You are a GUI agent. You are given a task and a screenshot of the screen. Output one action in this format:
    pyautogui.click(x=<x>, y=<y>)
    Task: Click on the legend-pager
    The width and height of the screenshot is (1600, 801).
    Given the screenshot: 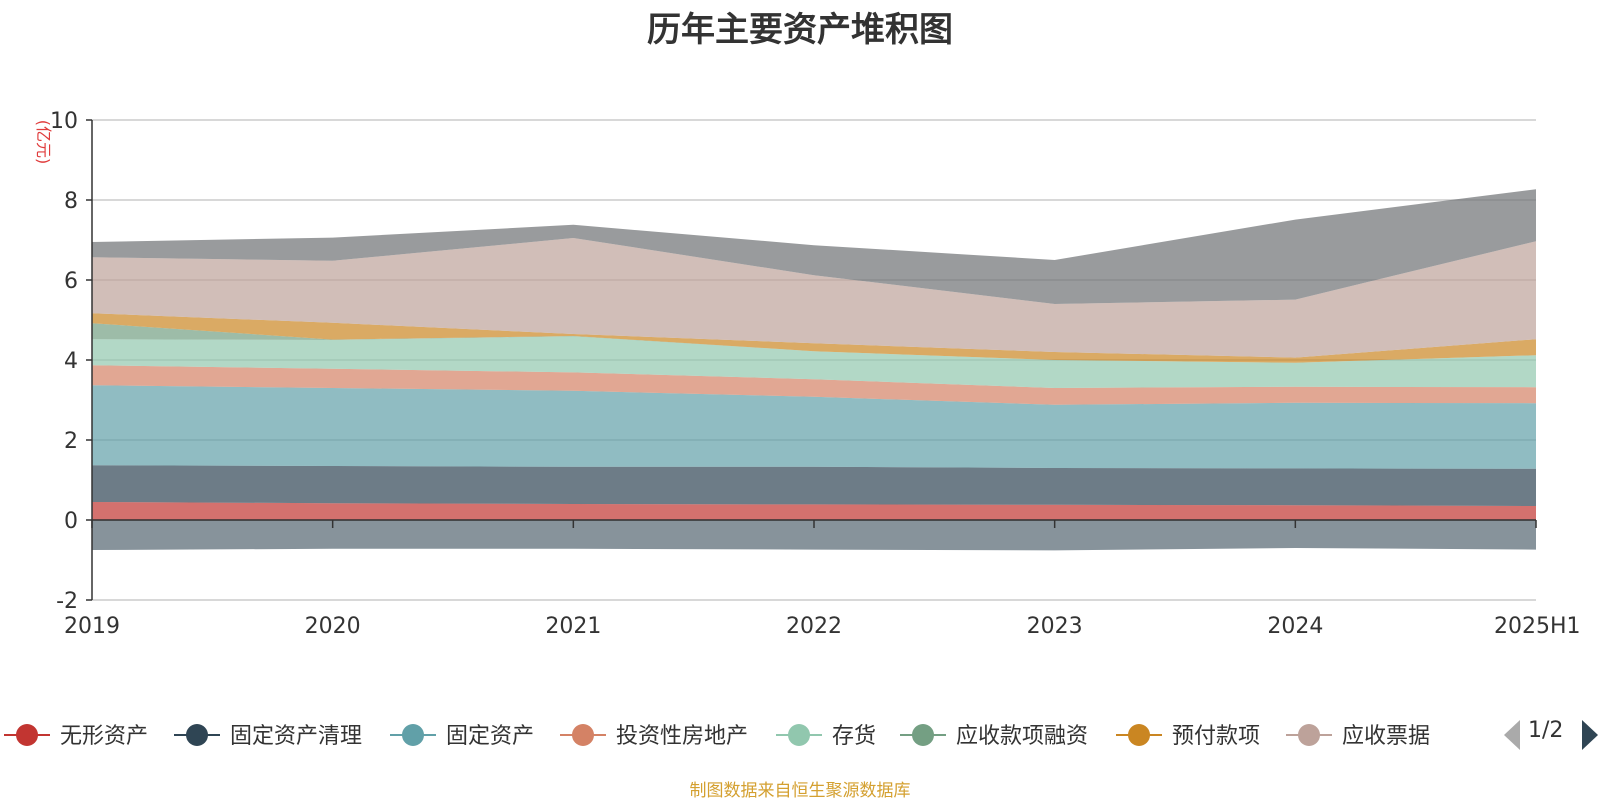 What is the action you would take?
    pyautogui.click(x=1551, y=735)
    